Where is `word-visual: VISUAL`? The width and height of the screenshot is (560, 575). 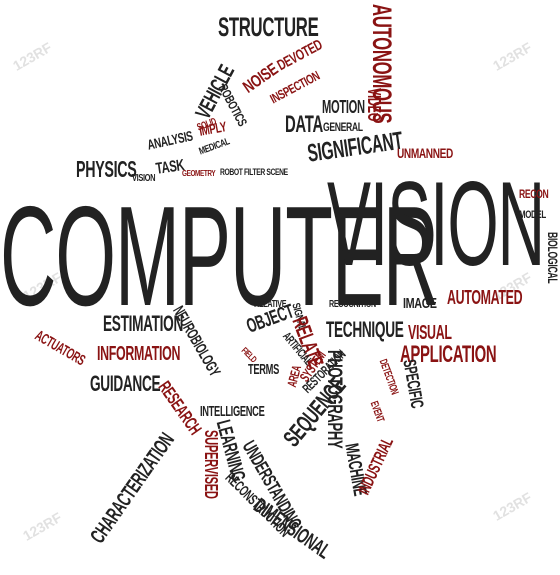
word-visual: VISUAL is located at coordinates (430, 333).